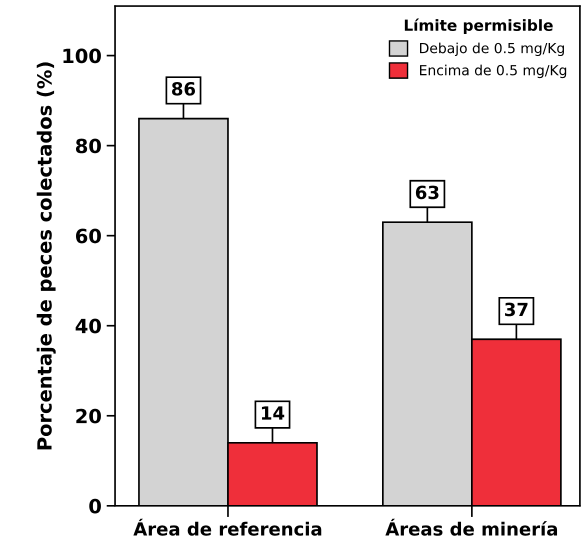  What do you see at coordinates (493, 71) in the screenshot?
I see `legend-label: Encima de 0.5 mg/Kg` at bounding box center [493, 71].